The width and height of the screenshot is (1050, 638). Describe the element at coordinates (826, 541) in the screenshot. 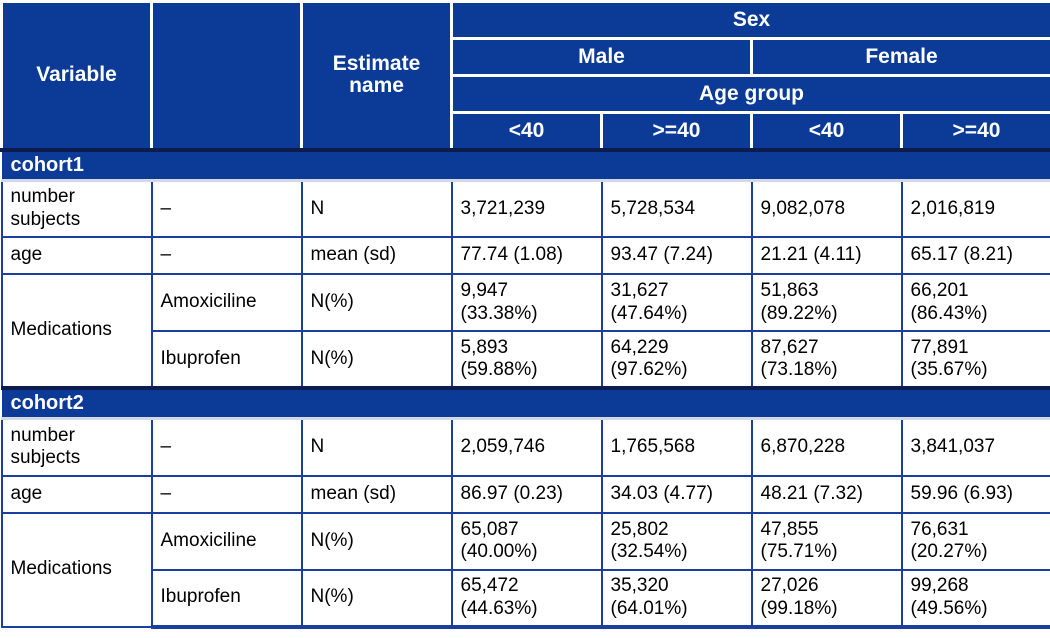

I see `cell-value: 47,855 (75.71%)` at that location.